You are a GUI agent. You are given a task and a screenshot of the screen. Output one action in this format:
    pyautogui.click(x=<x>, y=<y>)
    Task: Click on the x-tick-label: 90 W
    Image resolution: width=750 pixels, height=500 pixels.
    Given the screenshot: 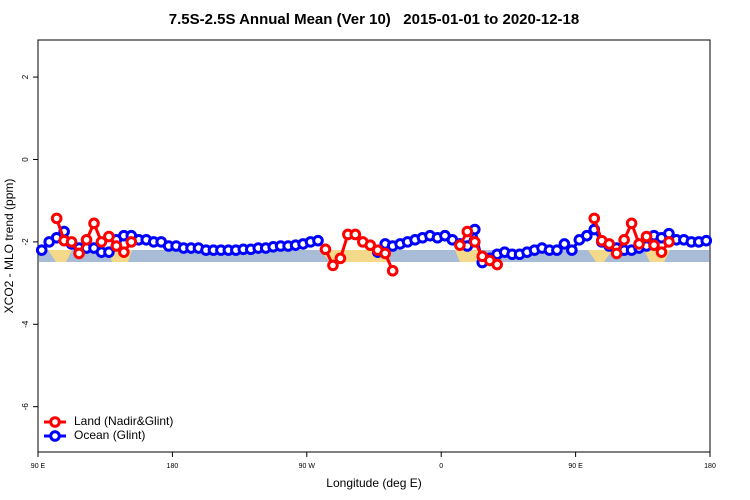 What is the action you would take?
    pyautogui.click(x=307, y=466)
    